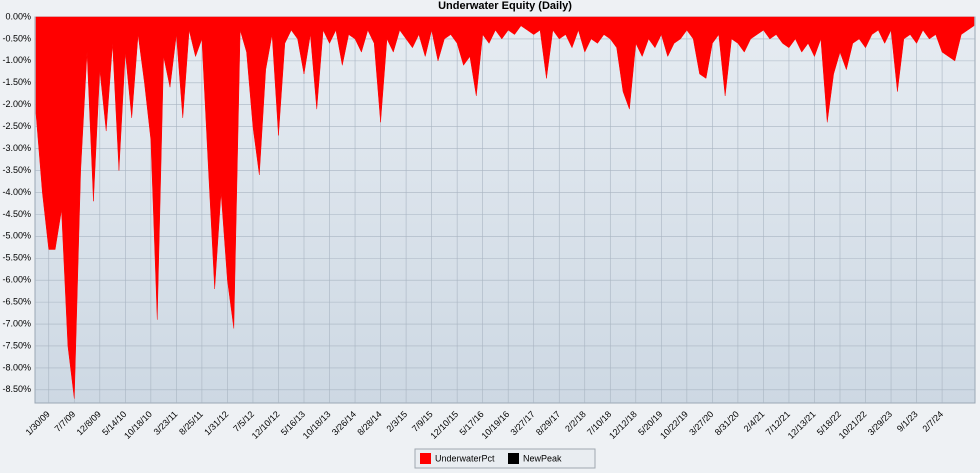  I want to click on y-tick-label: -2.50%, so click(16, 126).